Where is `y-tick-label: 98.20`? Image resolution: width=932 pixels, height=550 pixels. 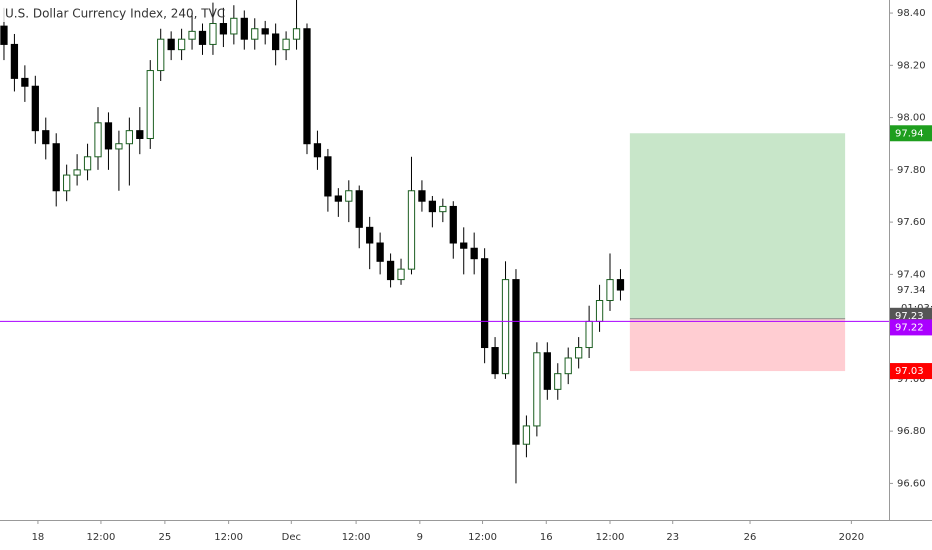 y-tick-label: 98.20 is located at coordinates (911, 65).